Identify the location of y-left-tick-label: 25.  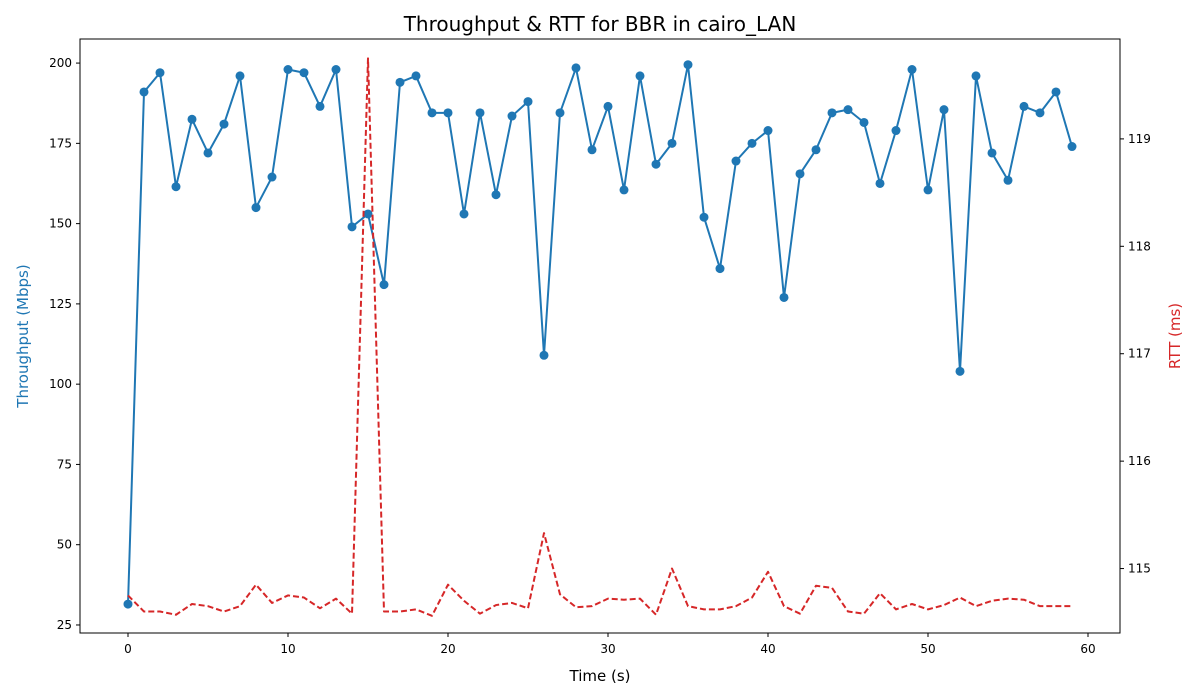
(64, 625).